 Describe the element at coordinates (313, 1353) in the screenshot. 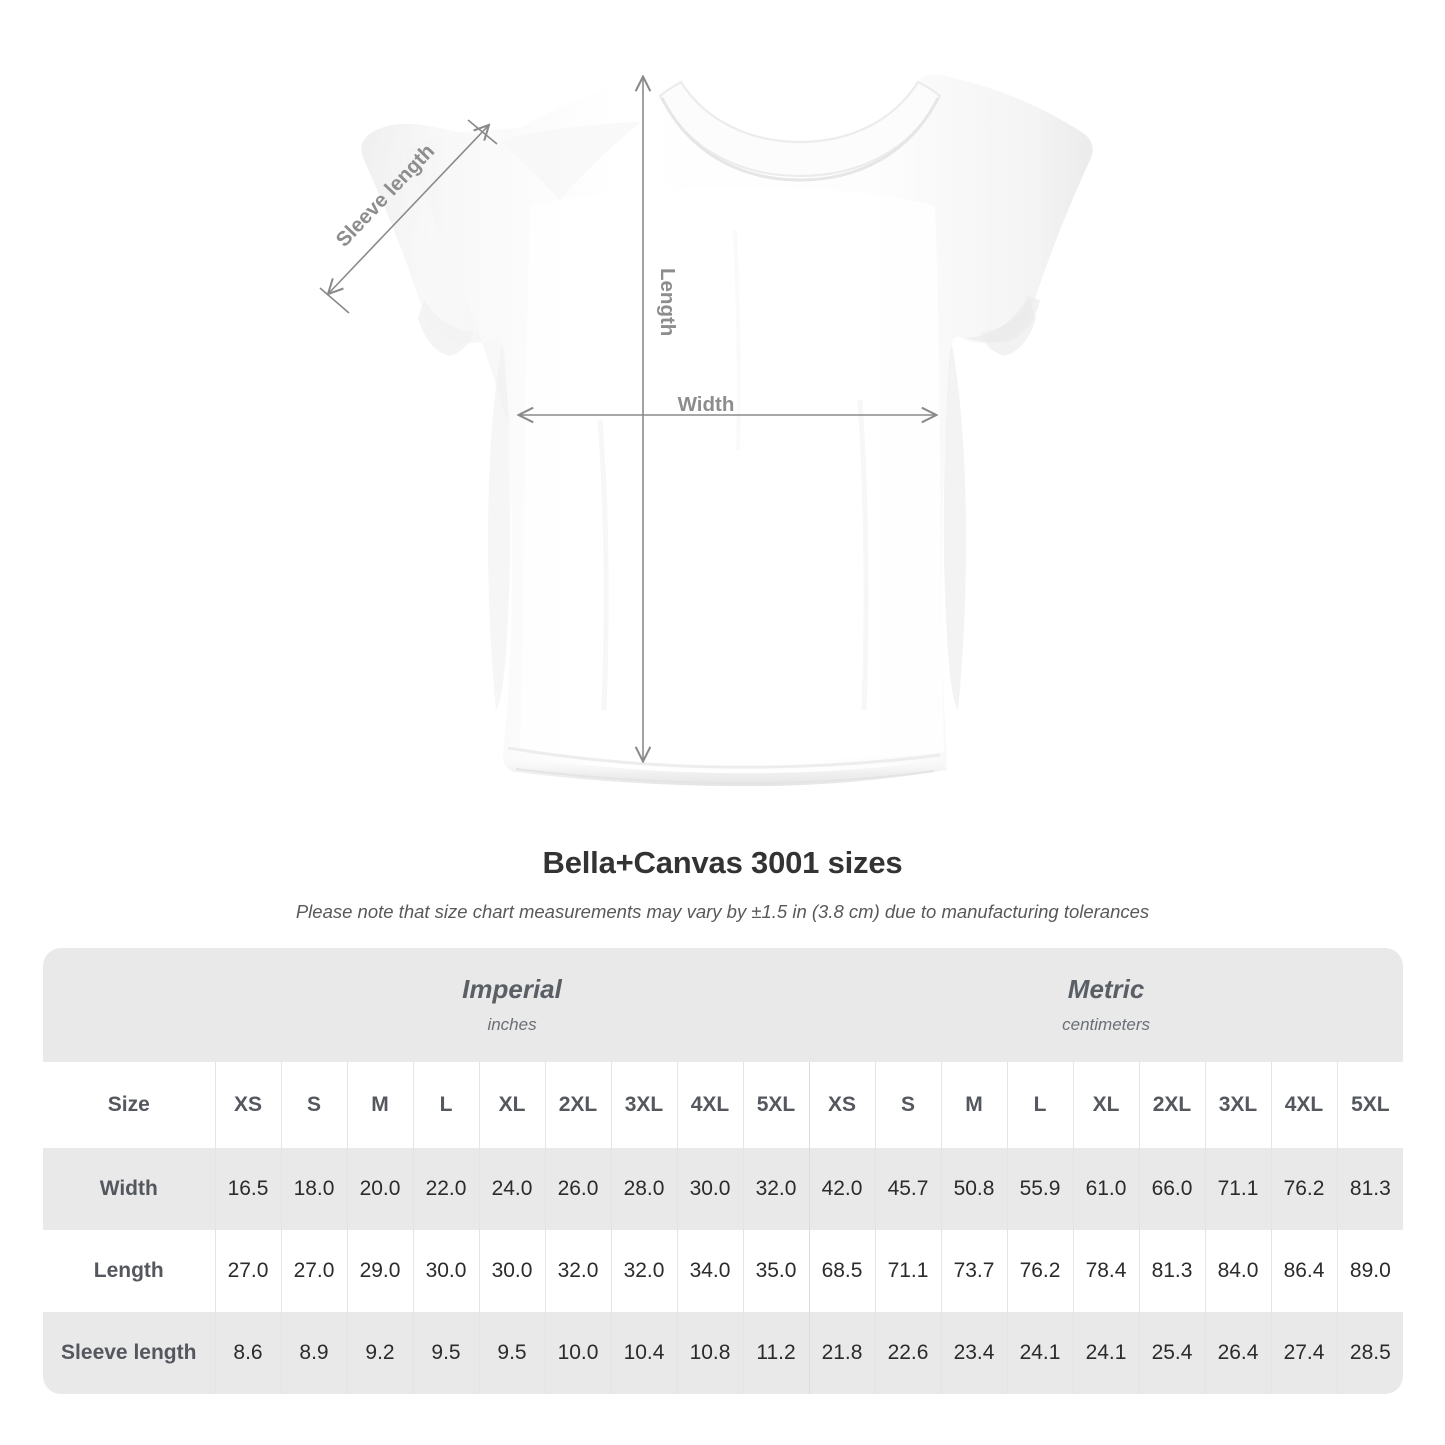

I see `table-cell: 8.9` at that location.